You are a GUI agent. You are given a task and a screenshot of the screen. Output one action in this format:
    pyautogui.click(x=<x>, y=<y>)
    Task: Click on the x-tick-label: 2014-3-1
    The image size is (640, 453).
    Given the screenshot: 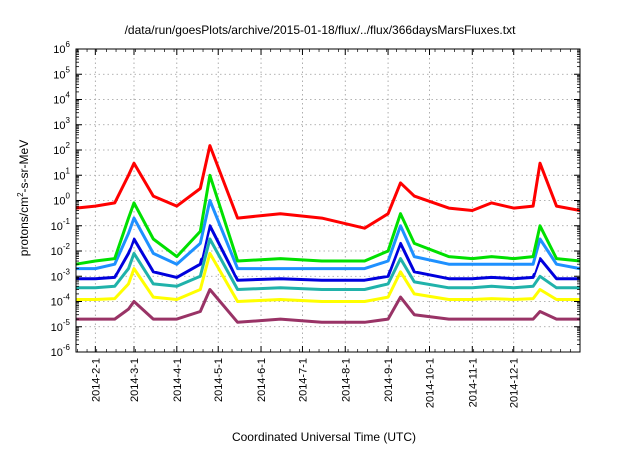 What is the action you would take?
    pyautogui.click(x=135, y=380)
    